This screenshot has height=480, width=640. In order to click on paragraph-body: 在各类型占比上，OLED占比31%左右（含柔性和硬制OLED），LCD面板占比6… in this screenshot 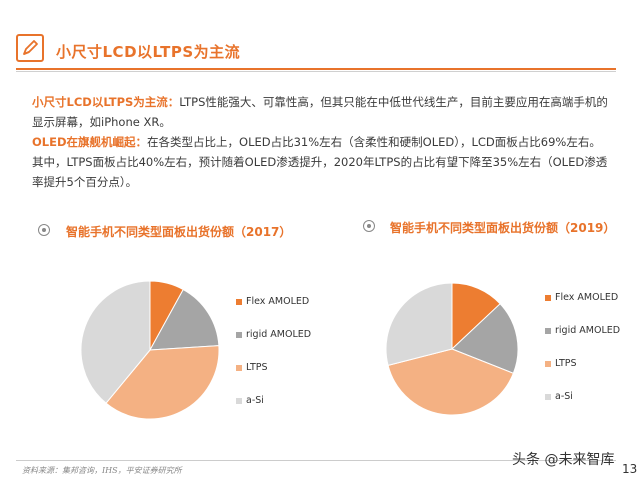, I will do `click(320, 162)`.